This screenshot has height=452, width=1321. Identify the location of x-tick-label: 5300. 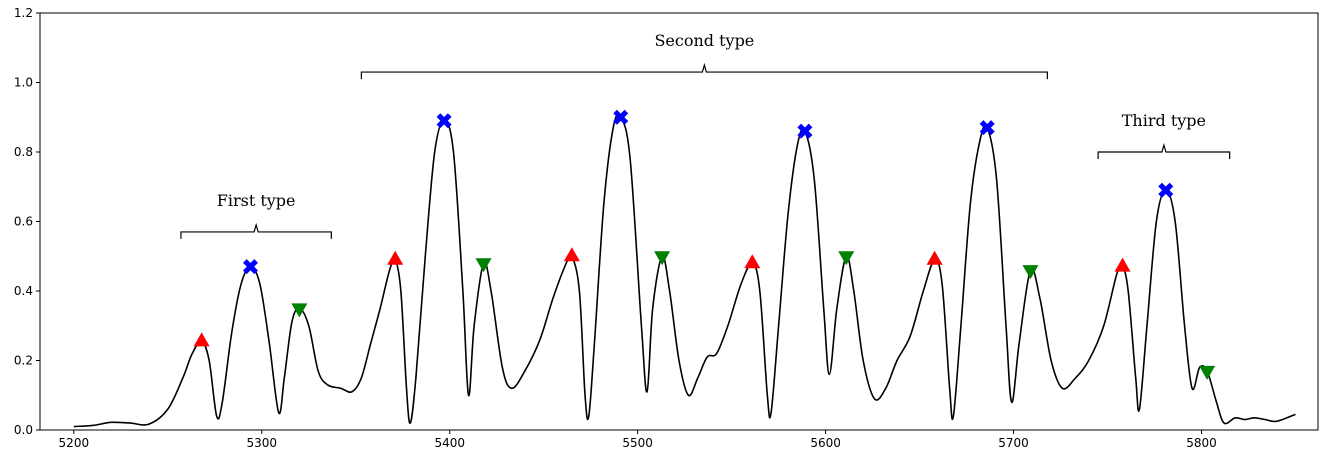
(261, 443).